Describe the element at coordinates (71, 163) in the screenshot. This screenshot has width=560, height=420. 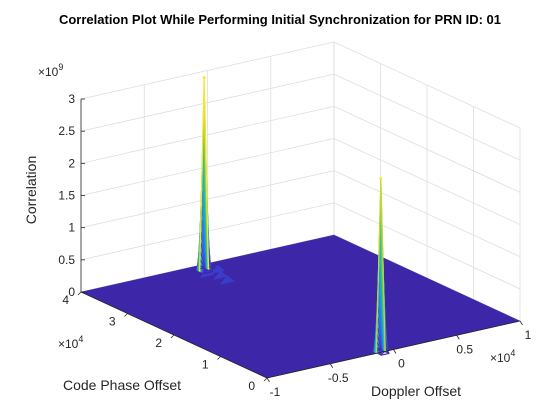
I see `z-tick-label: 2` at that location.